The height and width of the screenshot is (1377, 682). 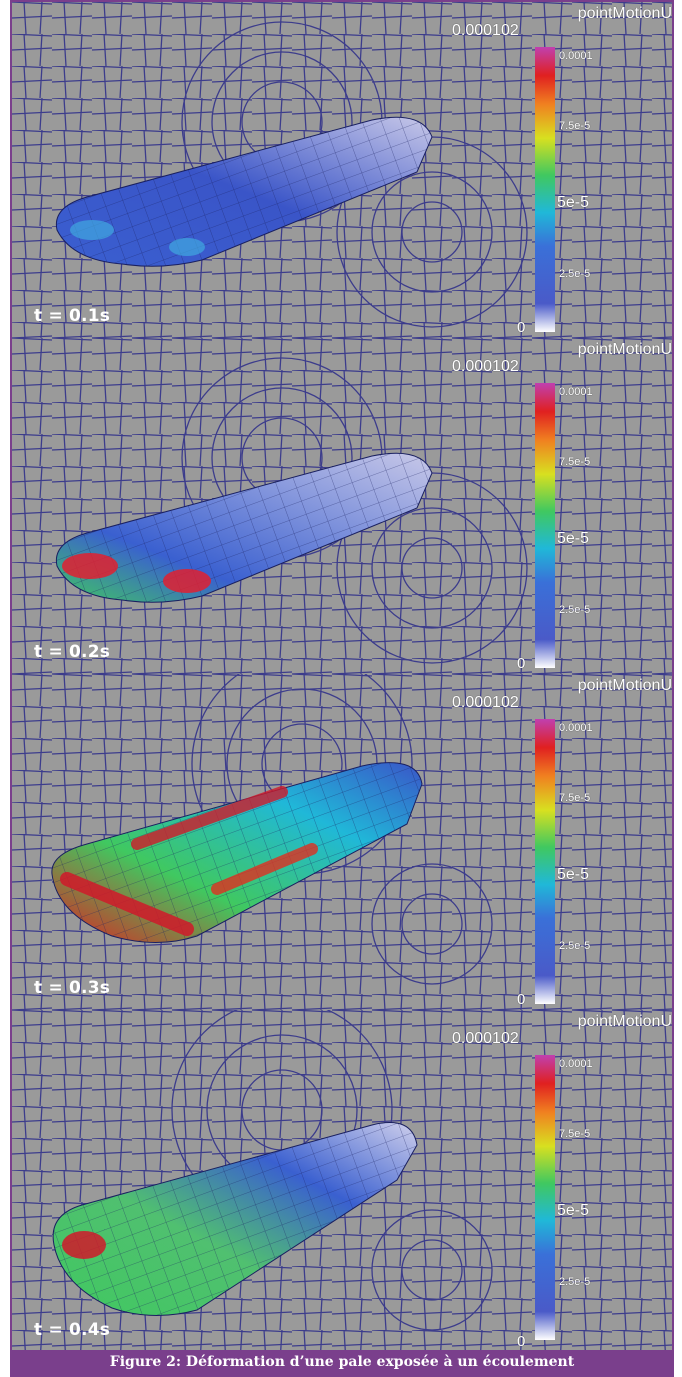 What do you see at coordinates (72, 652) in the screenshot?
I see `time-label: t = 0.2s` at bounding box center [72, 652].